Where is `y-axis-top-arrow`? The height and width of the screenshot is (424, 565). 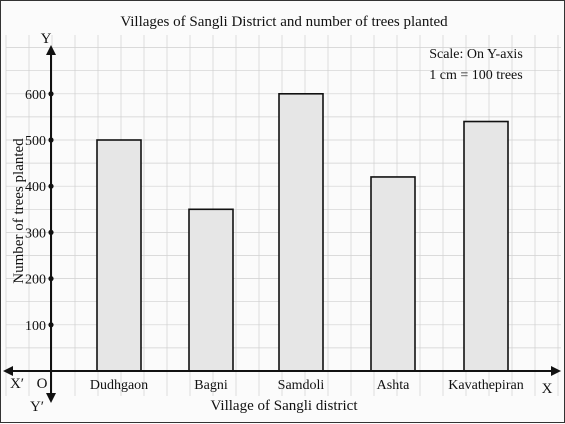
y-axis-top-arrow is located at coordinates (51, 50).